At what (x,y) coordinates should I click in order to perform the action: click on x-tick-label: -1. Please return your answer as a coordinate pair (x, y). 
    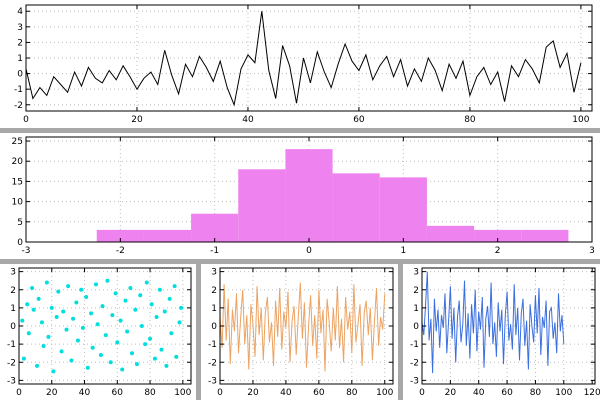
    Looking at the image, I should click on (214, 251).